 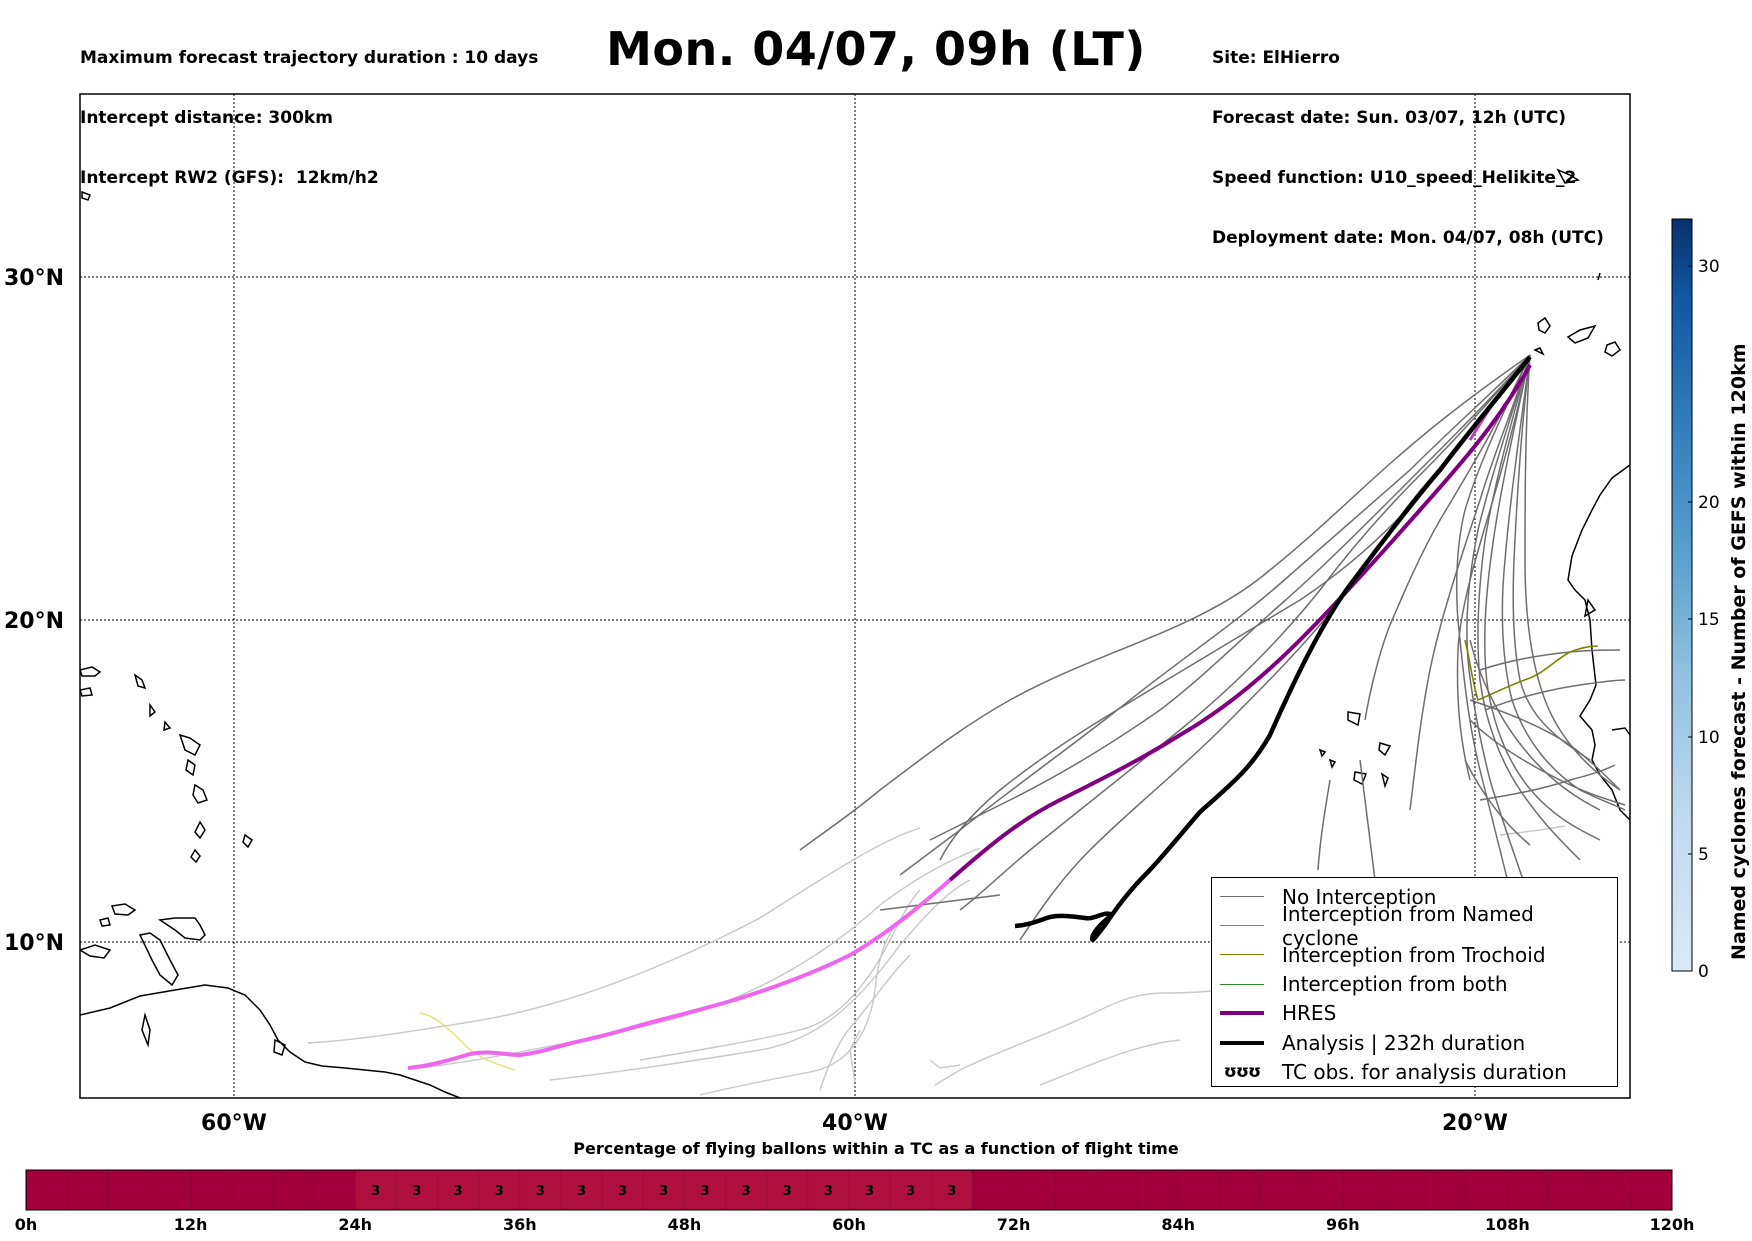 What do you see at coordinates (1359, 896) in the screenshot?
I see `legend-label: No Interception` at bounding box center [1359, 896].